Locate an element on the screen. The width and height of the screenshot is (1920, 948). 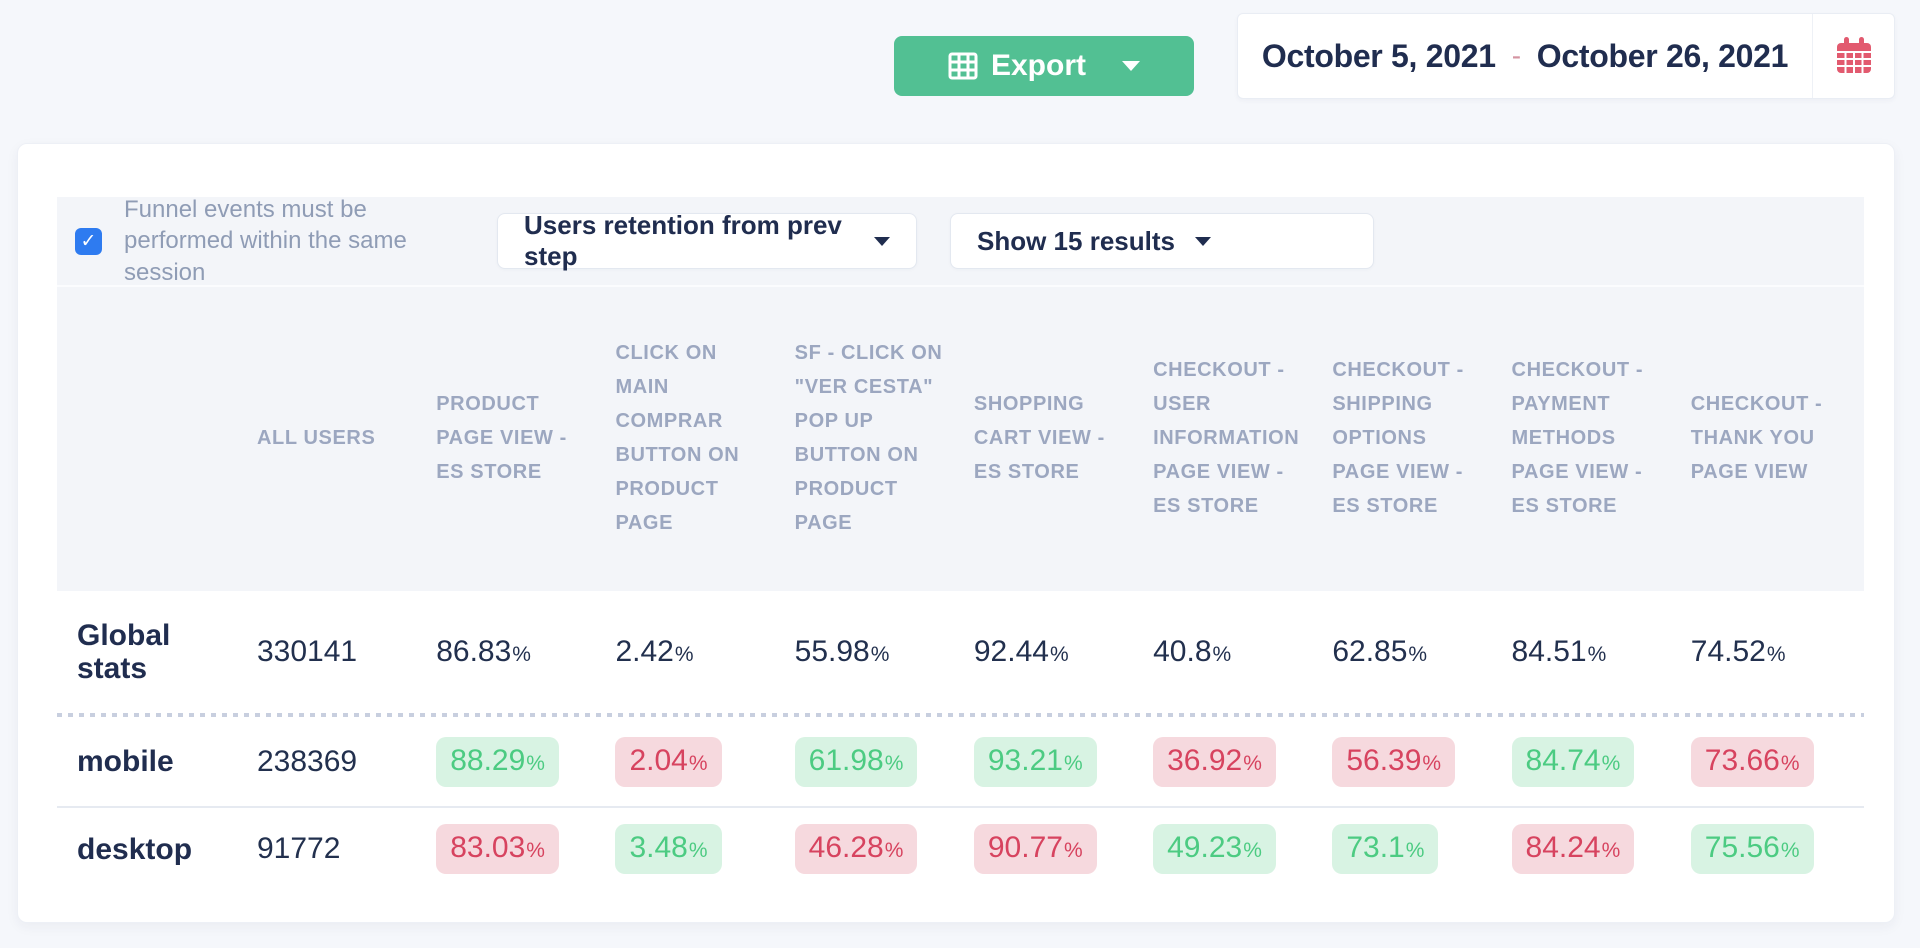
same-session-checkbox: ✓ is located at coordinates (88, 241).